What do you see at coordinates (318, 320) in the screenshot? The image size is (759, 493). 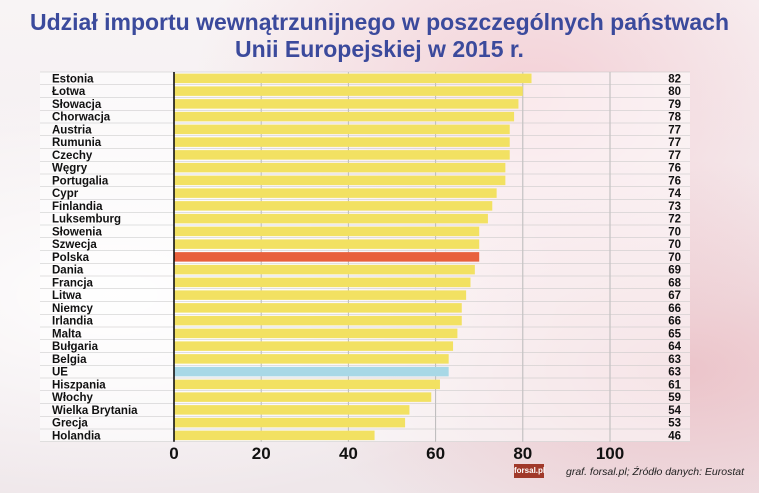 I see `bar-irlandia` at bounding box center [318, 320].